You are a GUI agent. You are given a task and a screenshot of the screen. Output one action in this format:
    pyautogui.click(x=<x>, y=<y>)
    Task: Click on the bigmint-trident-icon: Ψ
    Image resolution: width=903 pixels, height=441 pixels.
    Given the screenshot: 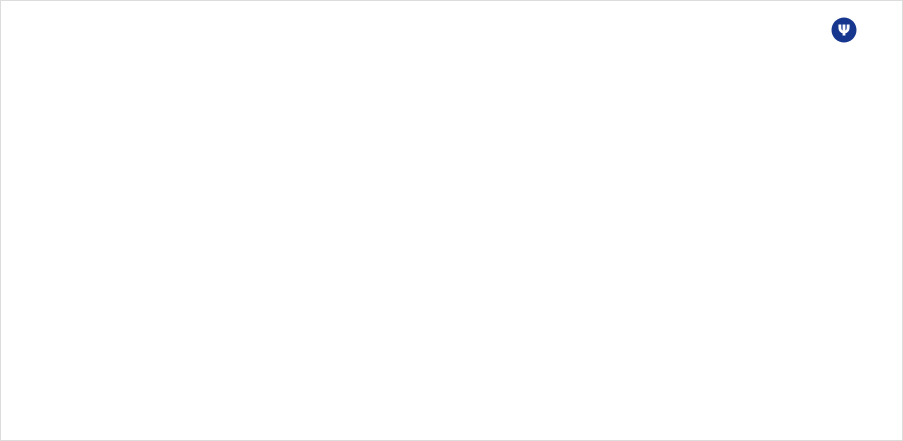 What is the action you would take?
    pyautogui.click(x=844, y=30)
    